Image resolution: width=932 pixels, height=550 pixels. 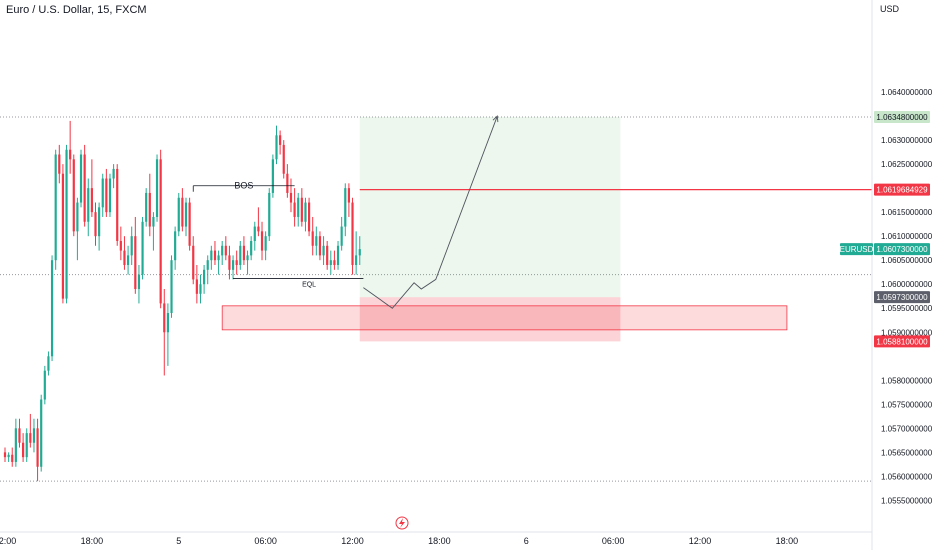 What do you see at coordinates (906, 404) in the screenshot?
I see `y-tick-label: 1.0575000000` at bounding box center [906, 404].